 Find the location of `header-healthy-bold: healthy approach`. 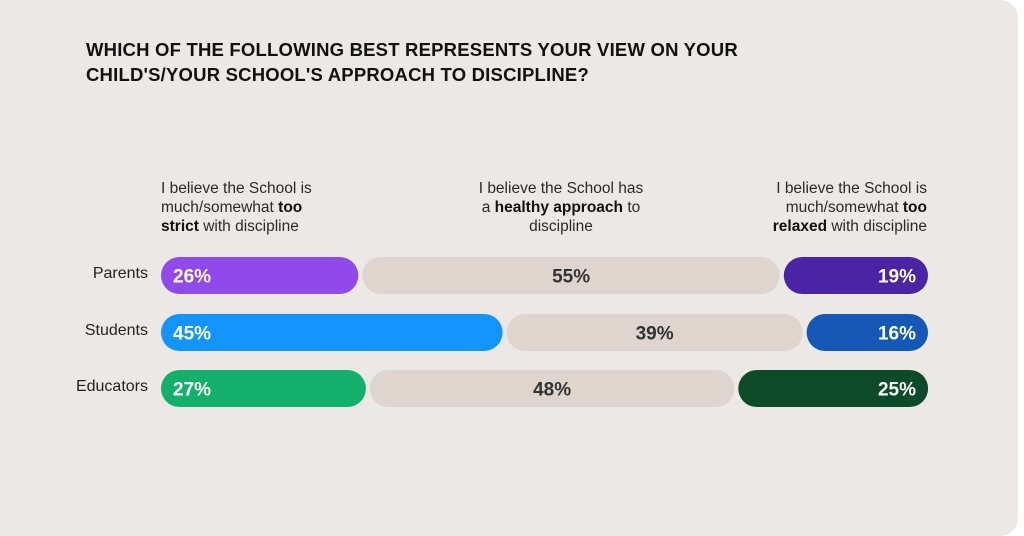

header-healthy-bold: healthy approach is located at coordinates (559, 207).